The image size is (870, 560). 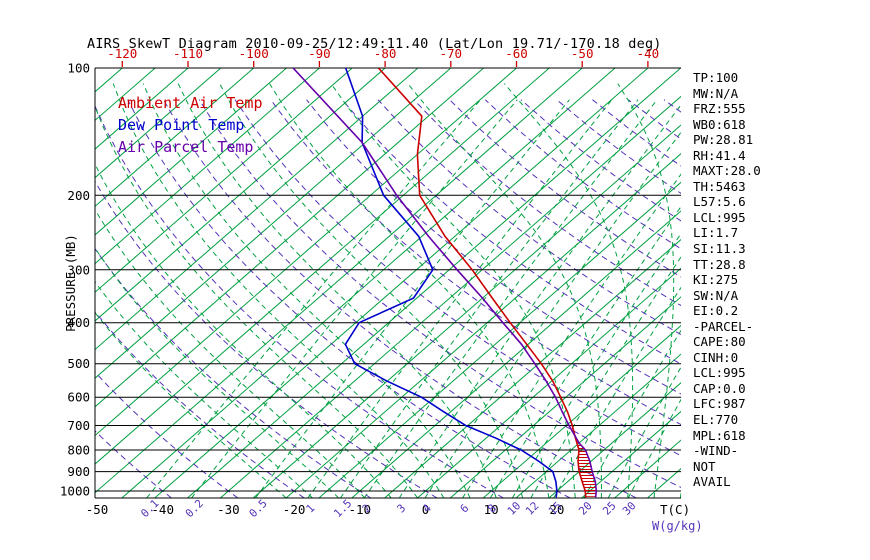 What do you see at coordinates (78, 425) in the screenshot?
I see `svg-text: 700` at bounding box center [78, 425].